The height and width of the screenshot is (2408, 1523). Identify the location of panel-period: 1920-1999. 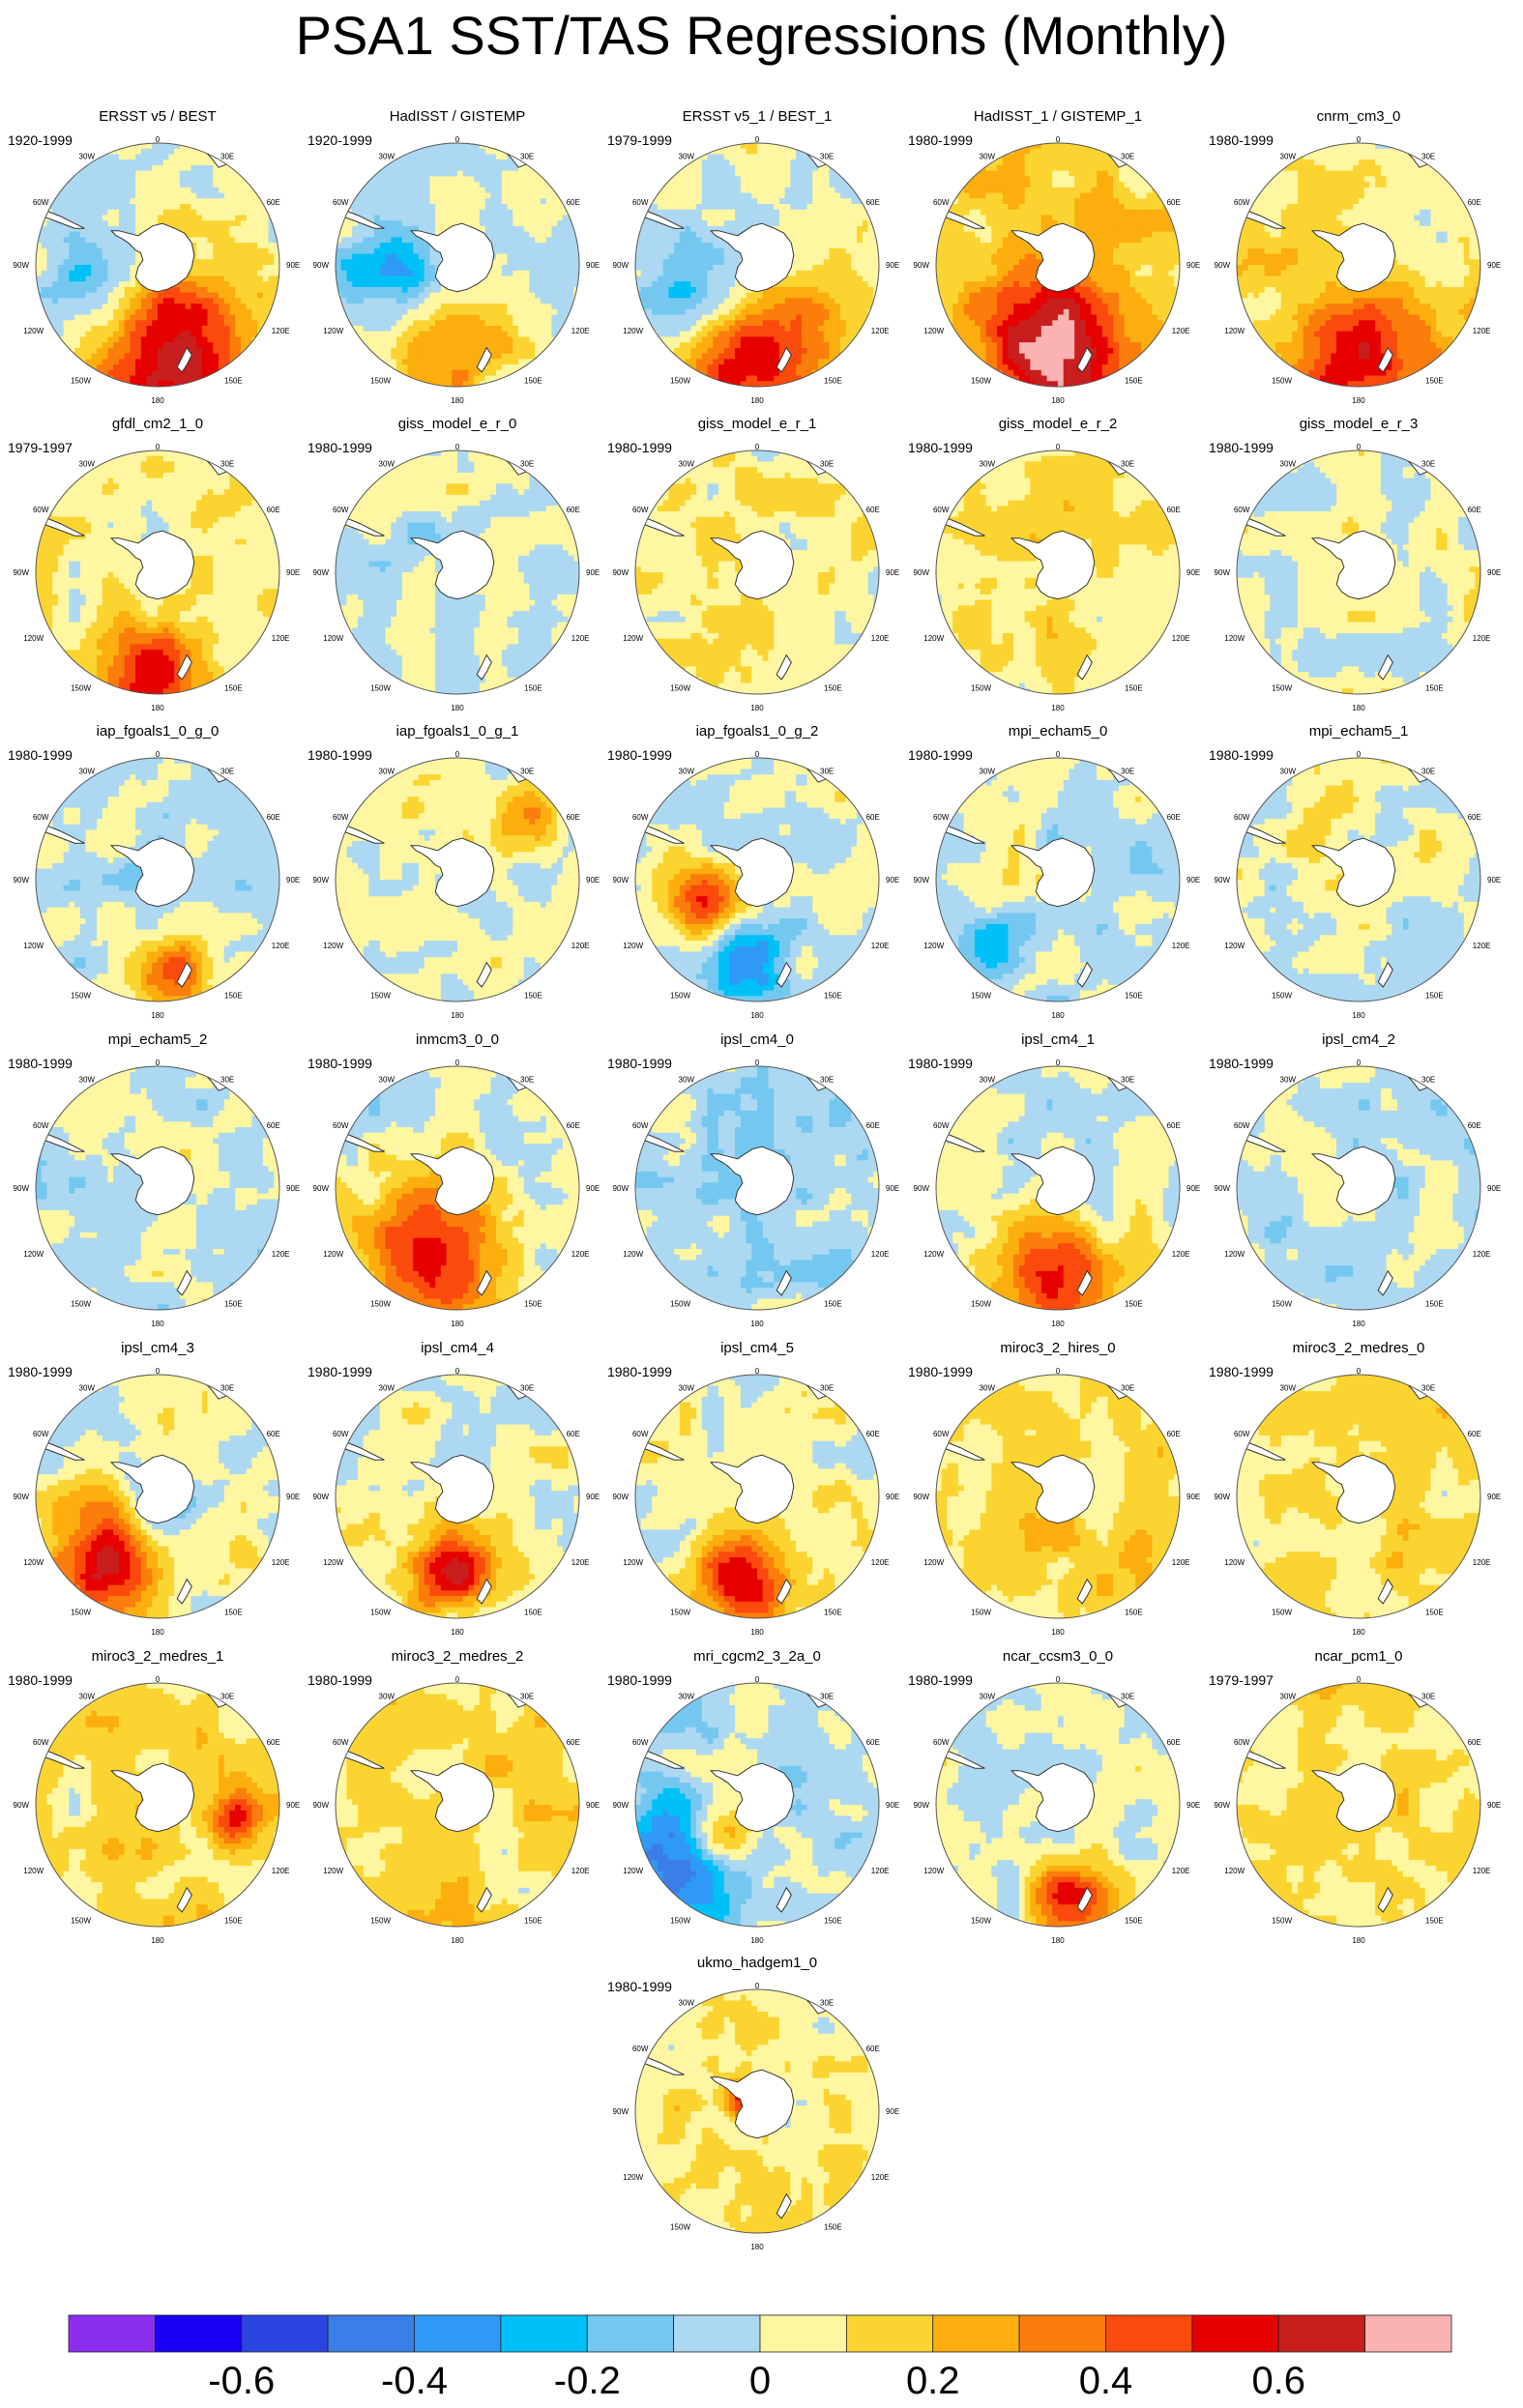
(40, 140).